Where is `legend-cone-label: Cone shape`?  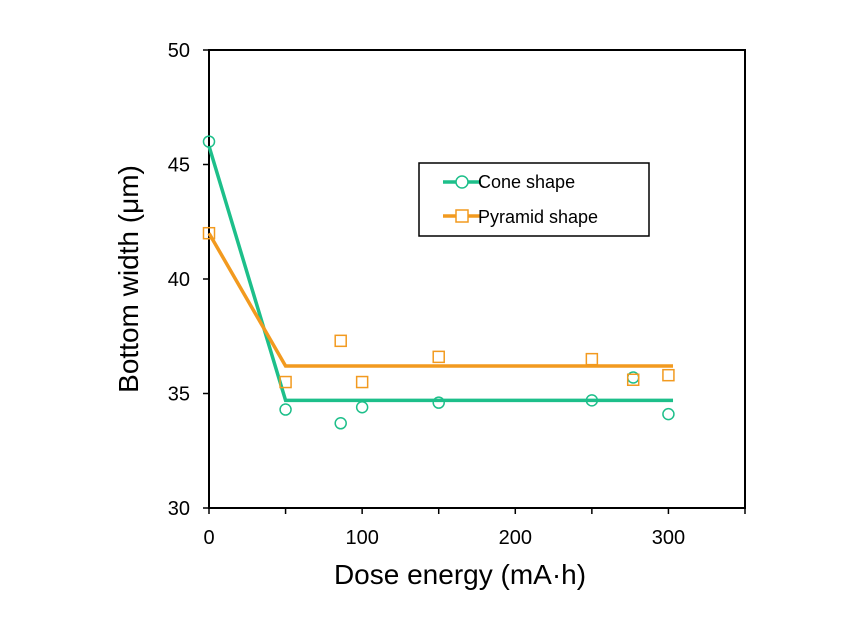 legend-cone-label: Cone shape is located at coordinates (526, 182).